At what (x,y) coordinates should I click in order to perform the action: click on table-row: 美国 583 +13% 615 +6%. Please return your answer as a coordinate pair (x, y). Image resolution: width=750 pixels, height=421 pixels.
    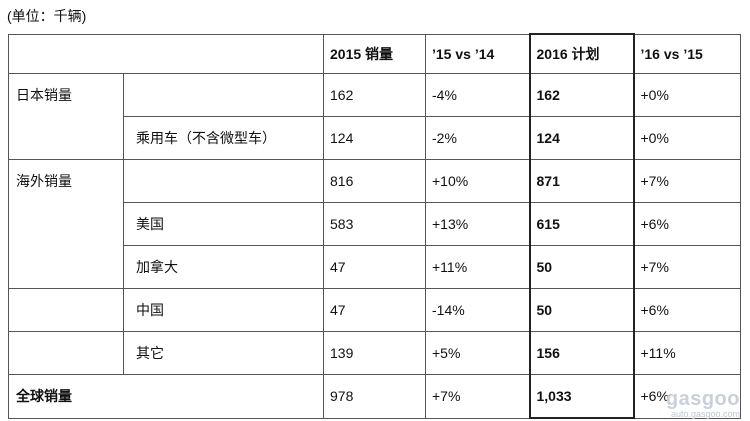
    Looking at the image, I should click on (374, 224).